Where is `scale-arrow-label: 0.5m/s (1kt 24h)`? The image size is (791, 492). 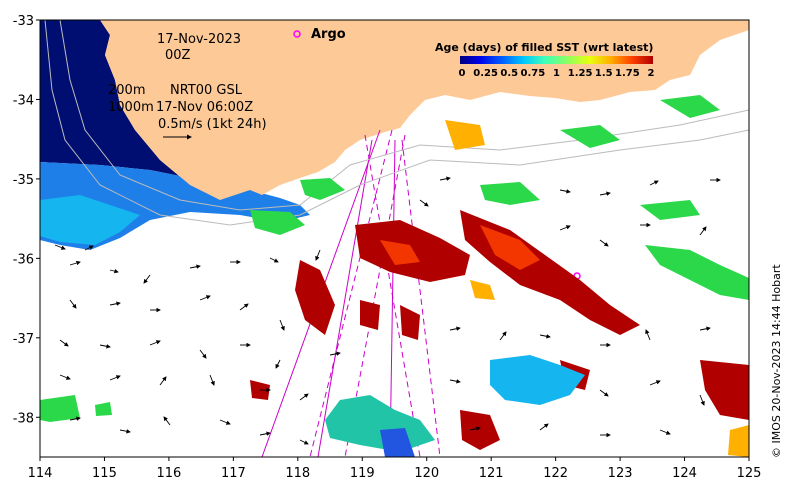 scale-arrow-label: 0.5m/s (1kt 24h) is located at coordinates (212, 124).